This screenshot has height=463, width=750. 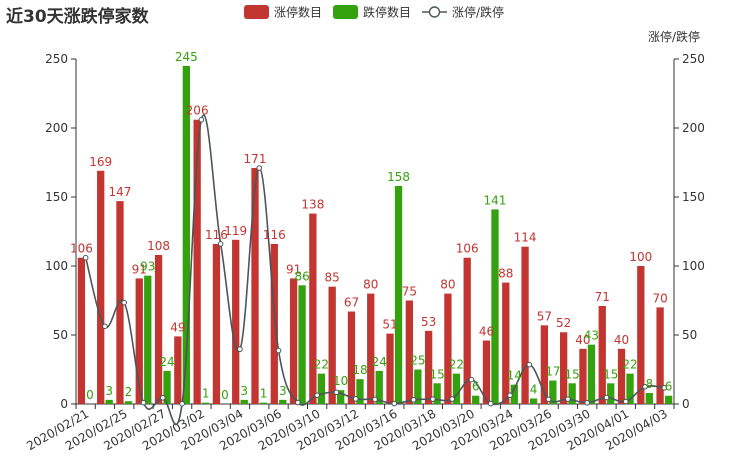 I want to click on legend-label: 涨停数目, so click(x=298, y=12).